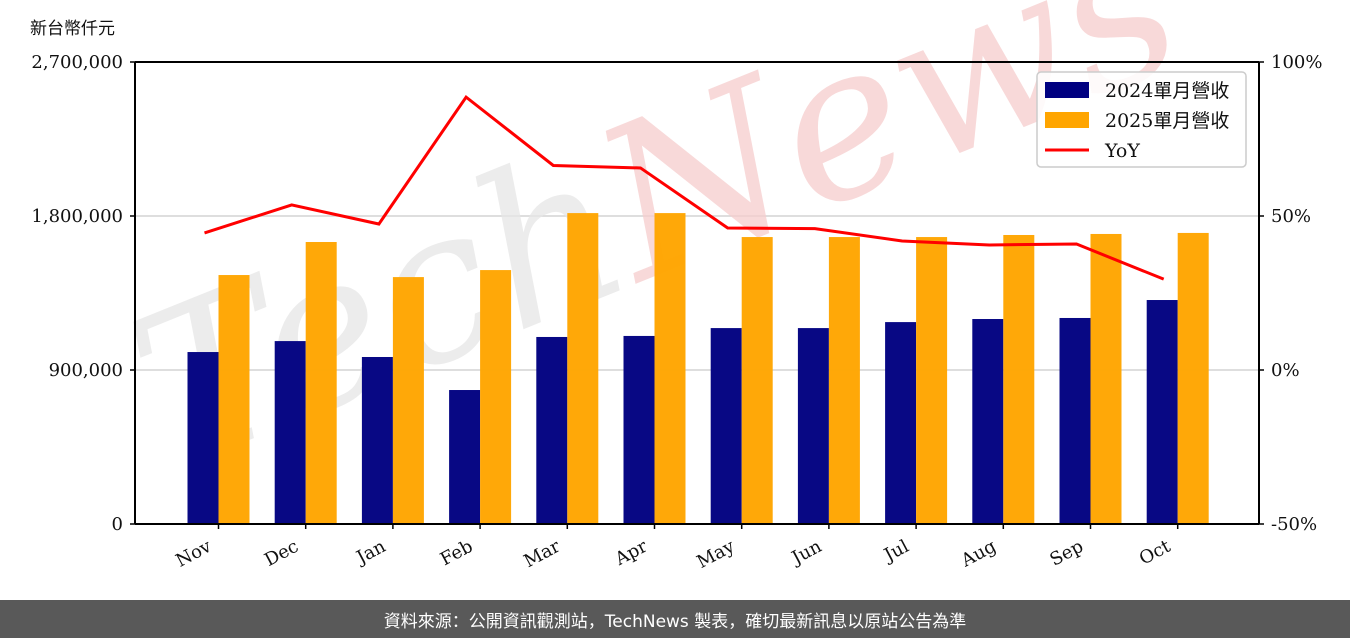  Describe the element at coordinates (194, 553) in the screenshot. I see `x-tick-label-nov: Nov` at that location.